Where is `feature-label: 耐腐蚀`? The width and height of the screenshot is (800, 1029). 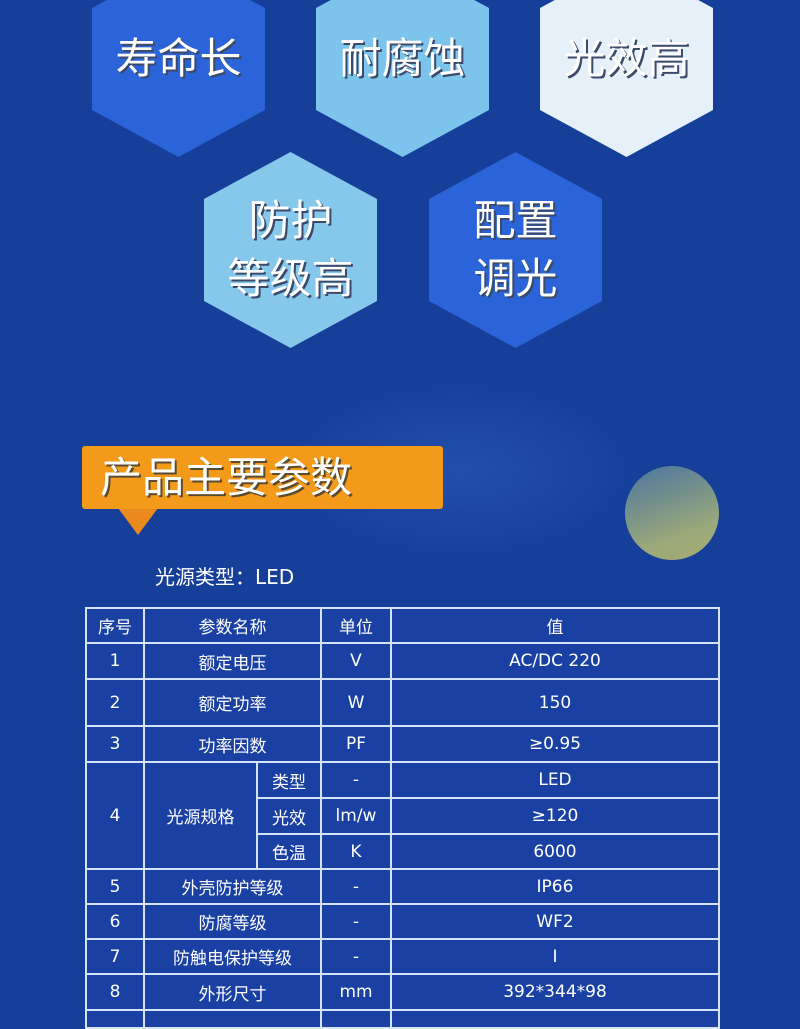 feature-label: 耐腐蚀 is located at coordinates (402, 58).